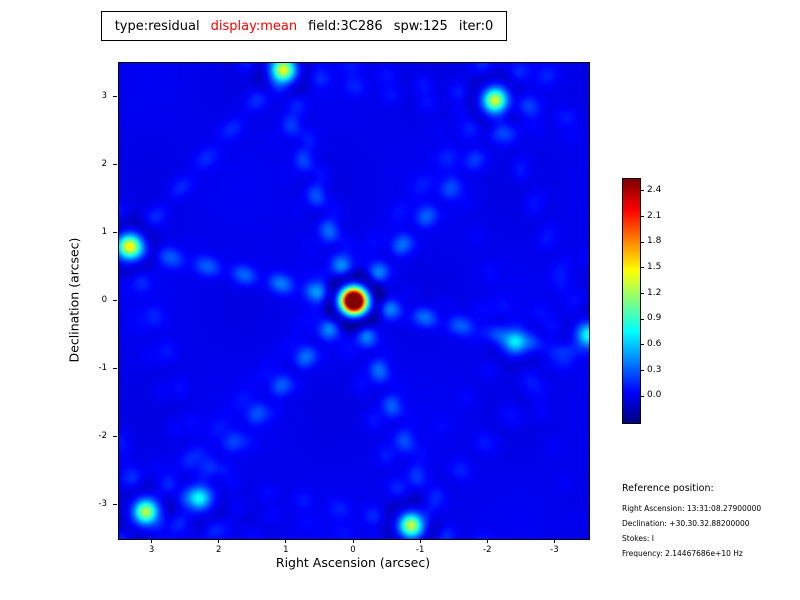 This screenshot has height=600, width=800. What do you see at coordinates (654, 215) in the screenshot?
I see `colorbar-tick-label: 2.1` at bounding box center [654, 215].